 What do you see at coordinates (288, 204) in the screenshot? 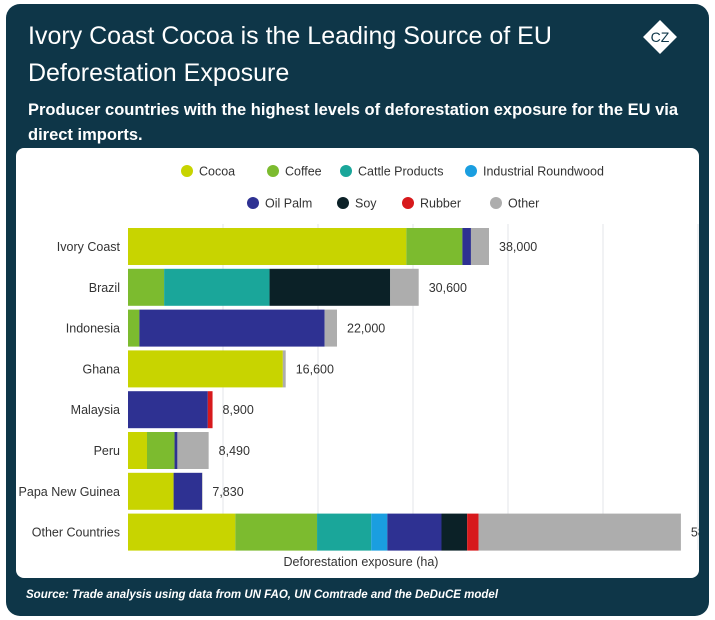
I see `legend-label-oil-palm: Oil Palm` at bounding box center [288, 204].